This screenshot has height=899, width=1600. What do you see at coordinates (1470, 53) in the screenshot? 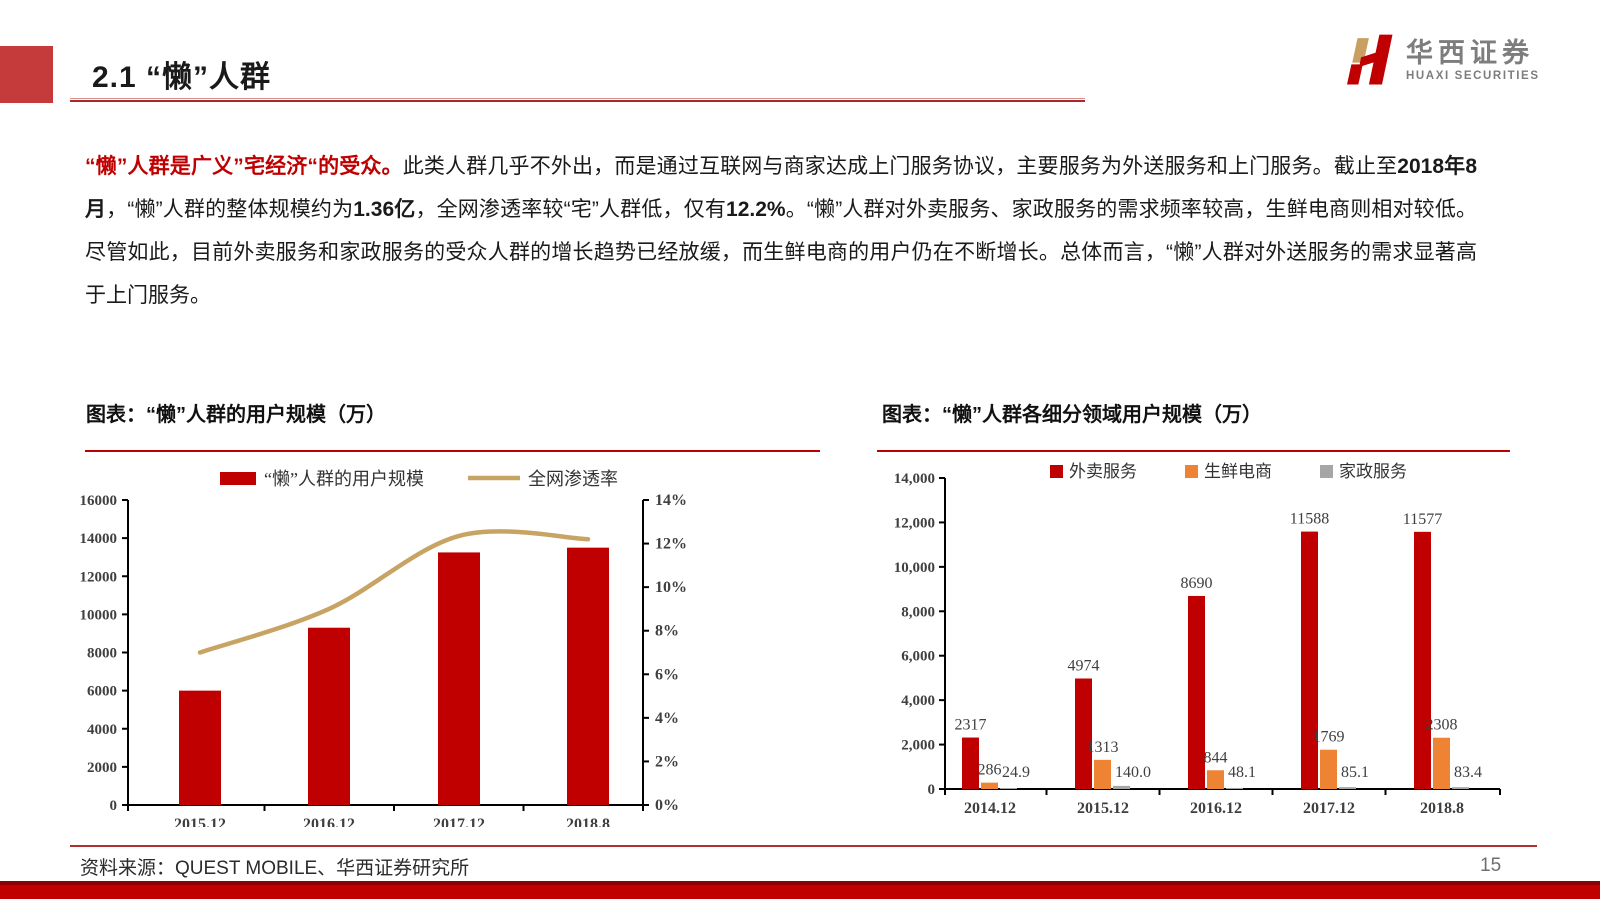
I see `logo-name-cn: 华西证券` at bounding box center [1470, 53].